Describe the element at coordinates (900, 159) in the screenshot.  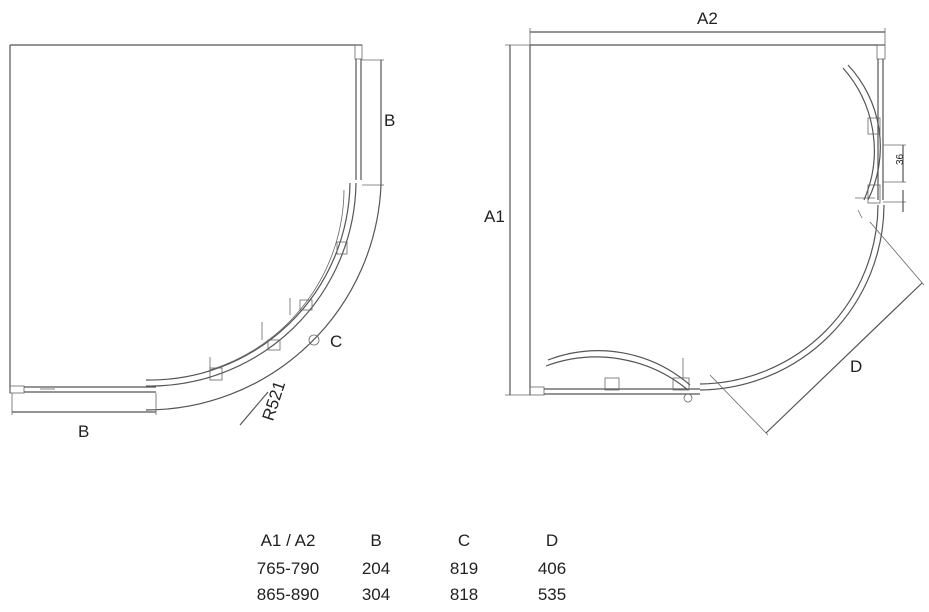
I see `label-36: 36` at that location.